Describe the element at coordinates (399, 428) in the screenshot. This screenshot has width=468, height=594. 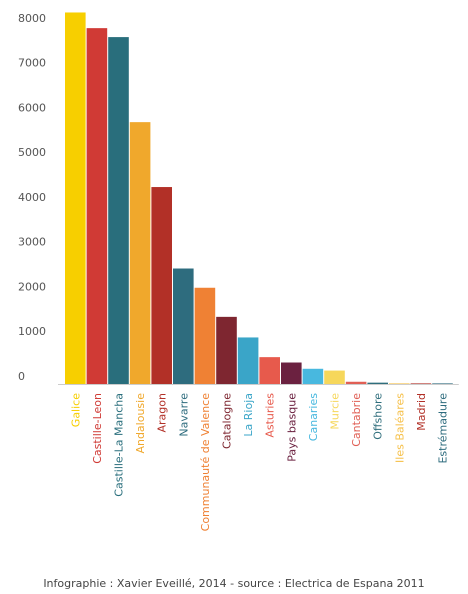
I see `x-category-label: Iles Baléares` at that location.